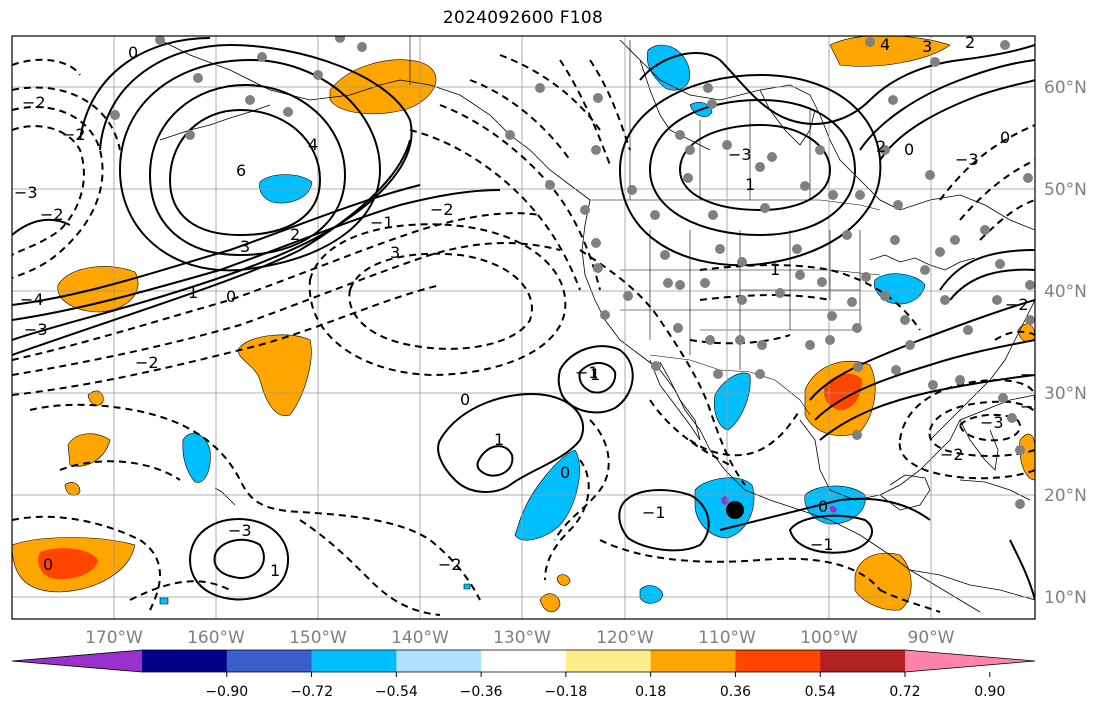 The image size is (1105, 712). What do you see at coordinates (725, 500) in the screenshot?
I see `shade-purple-dot` at bounding box center [725, 500].